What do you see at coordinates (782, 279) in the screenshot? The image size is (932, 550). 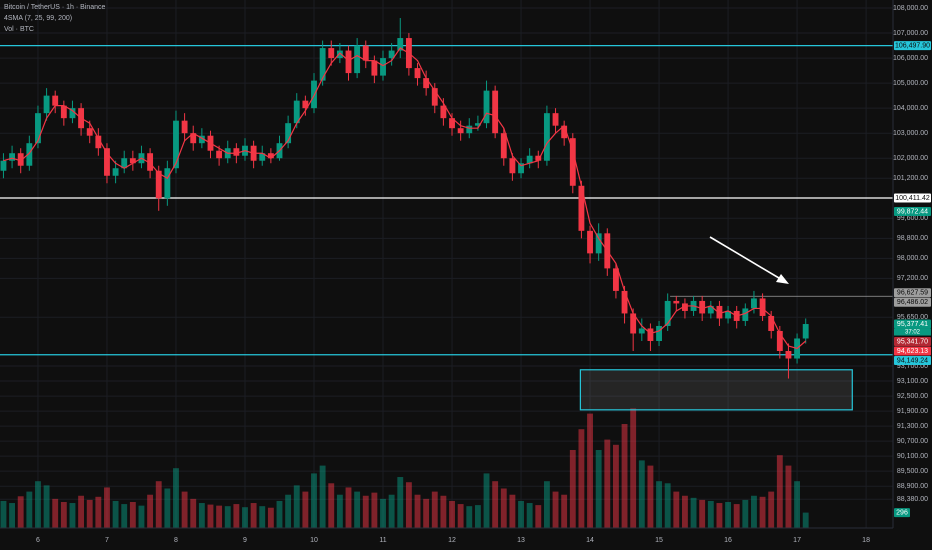 I see `arrow-head` at bounding box center [782, 279].